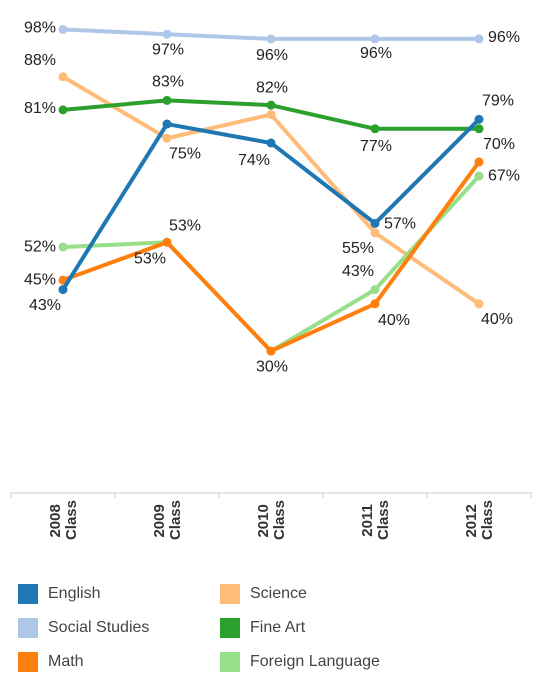 Image resolution: width=541 pixels, height=677 pixels. Describe the element at coordinates (272, 366) in the screenshot. I see `data-label: 30%` at that location.